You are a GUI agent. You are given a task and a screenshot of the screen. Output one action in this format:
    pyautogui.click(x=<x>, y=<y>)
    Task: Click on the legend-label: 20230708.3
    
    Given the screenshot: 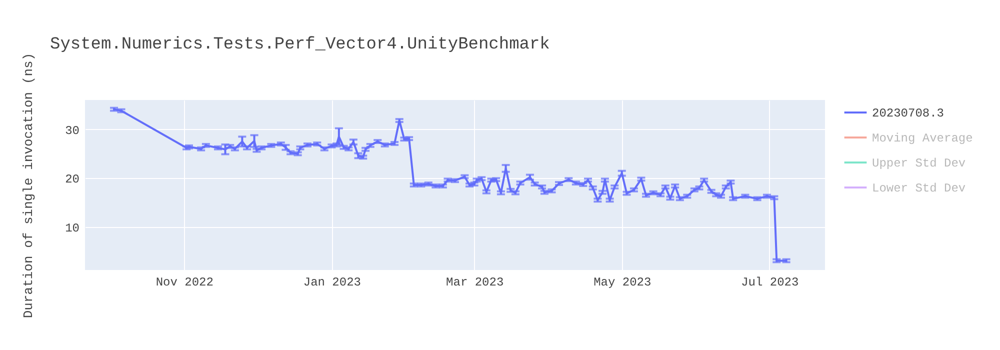 What is the action you would take?
    pyautogui.click(x=908, y=113)
    